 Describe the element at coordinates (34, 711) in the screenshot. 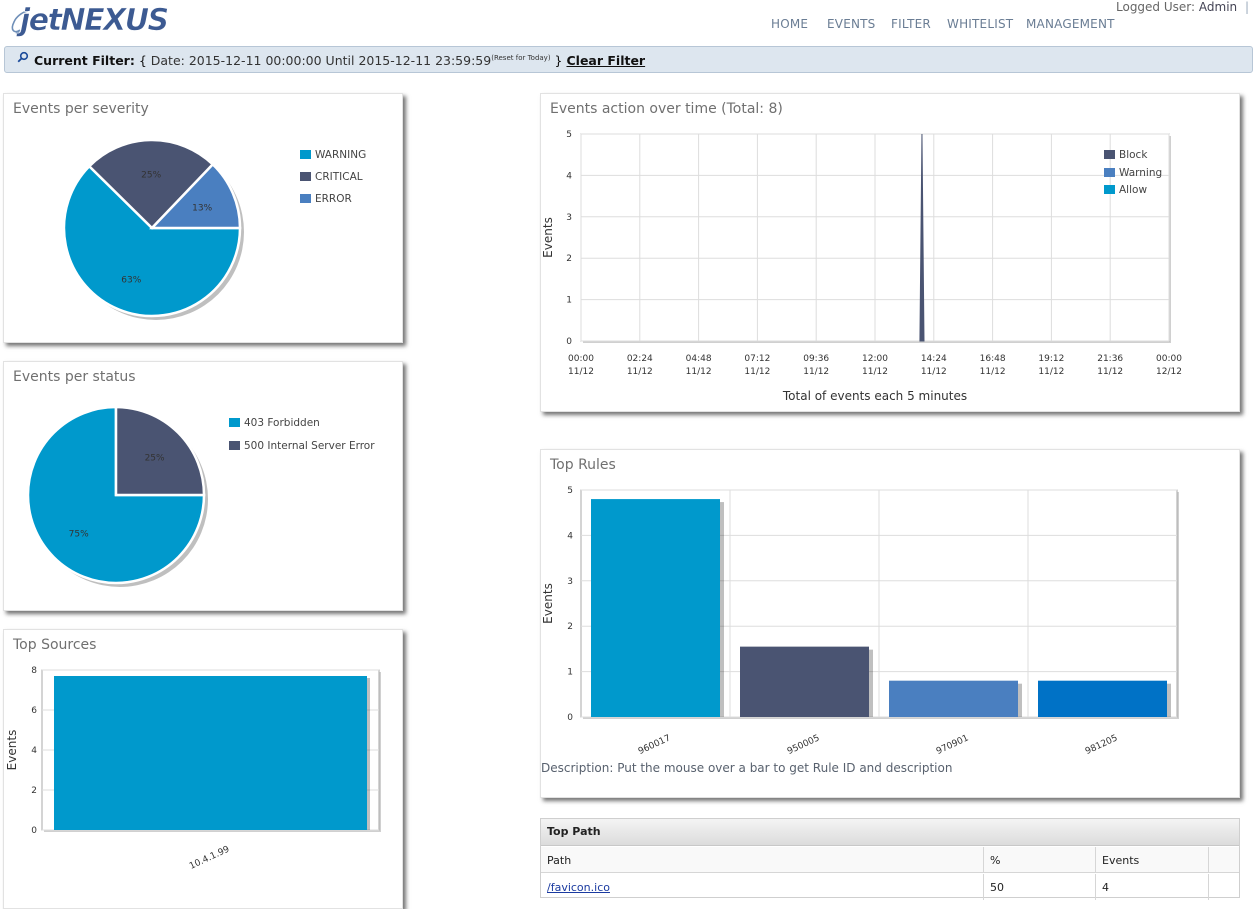

I see `y-tick-label: 6` at that location.